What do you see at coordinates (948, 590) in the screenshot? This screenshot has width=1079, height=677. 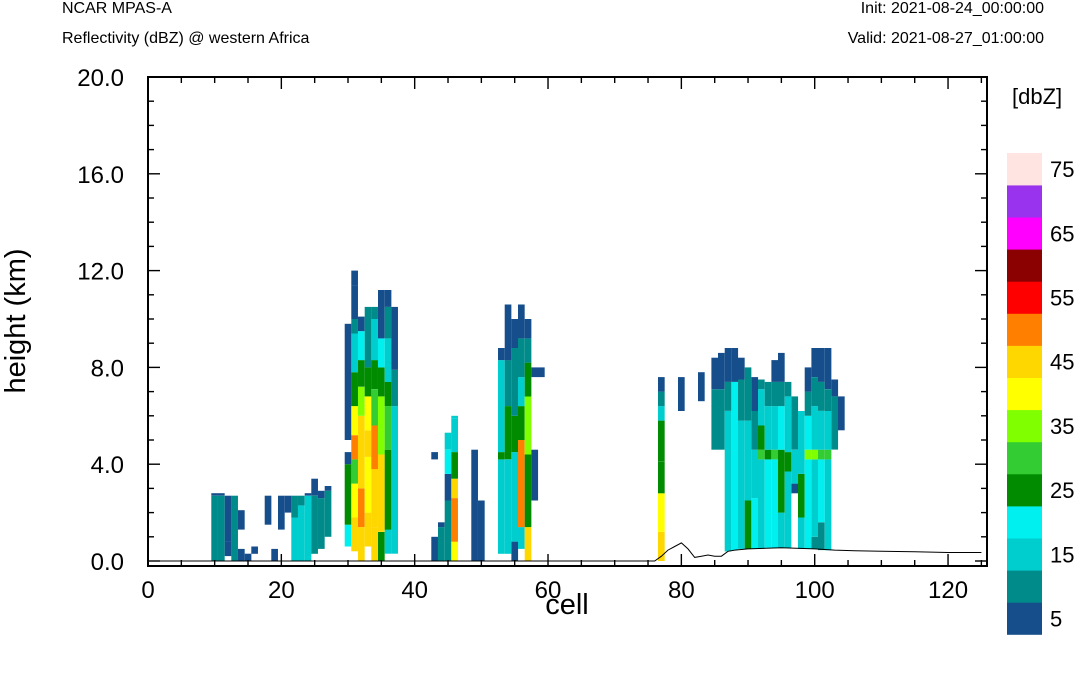 I see `x-tick-label: 120` at bounding box center [948, 590].